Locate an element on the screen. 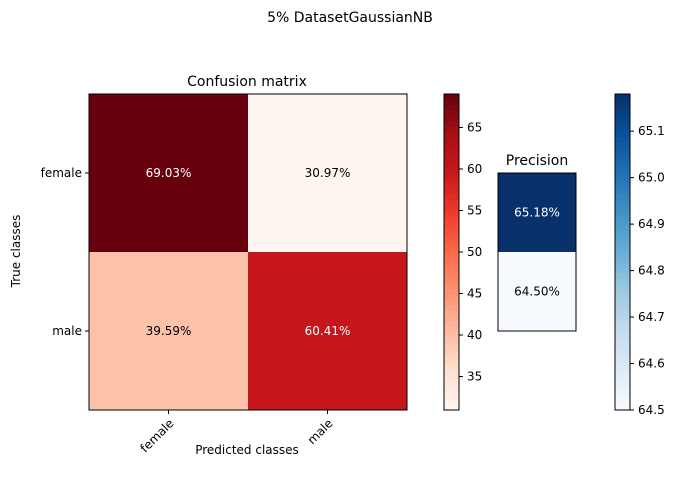 Image resolution: width=700 pixels, height=500 pixels. precision-title: Precision is located at coordinates (537, 161).